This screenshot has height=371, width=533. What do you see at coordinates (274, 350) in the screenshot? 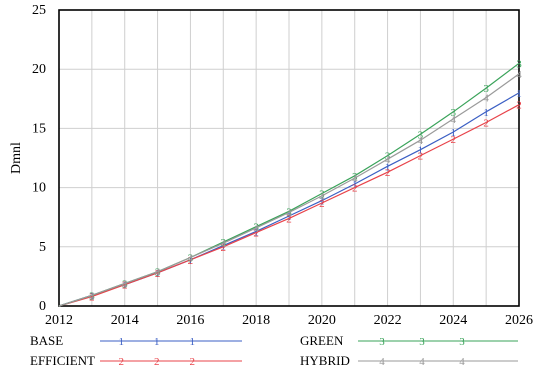
I see `legend: BASE 1 1 1 EFFICIENT 2 2 2 GREEN 3 3 3 HYBRID 4 4 4` at bounding box center [274, 350].